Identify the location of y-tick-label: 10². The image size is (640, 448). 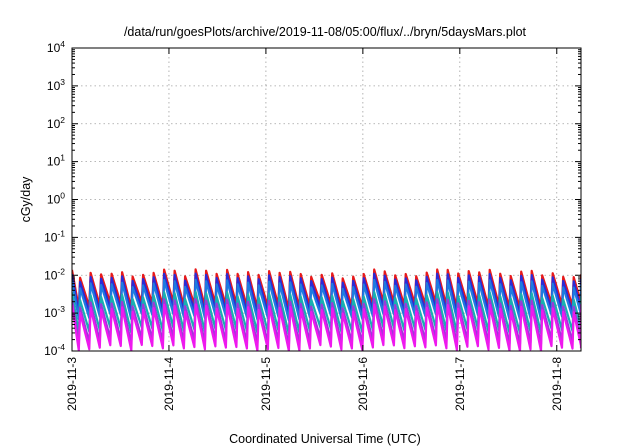
(56, 123).